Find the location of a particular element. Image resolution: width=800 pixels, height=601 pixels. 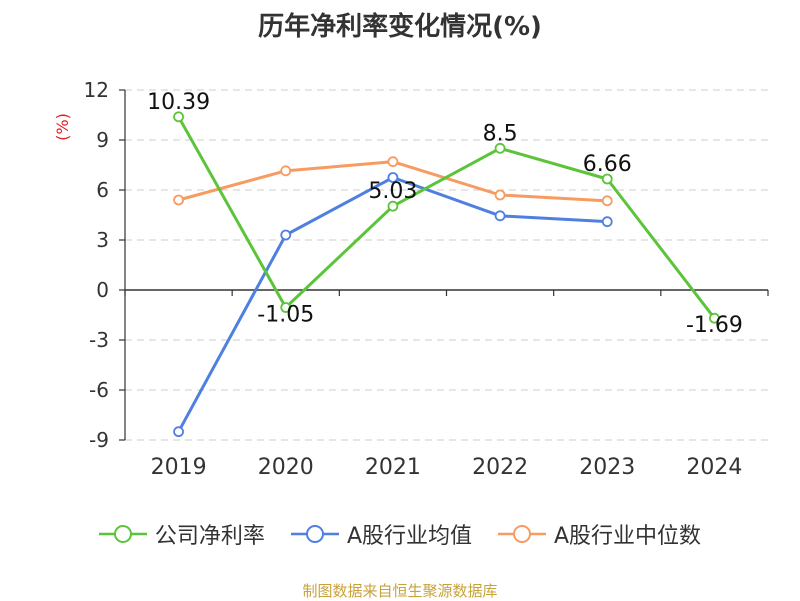

y-tick-label: 9 is located at coordinates (102, 140).